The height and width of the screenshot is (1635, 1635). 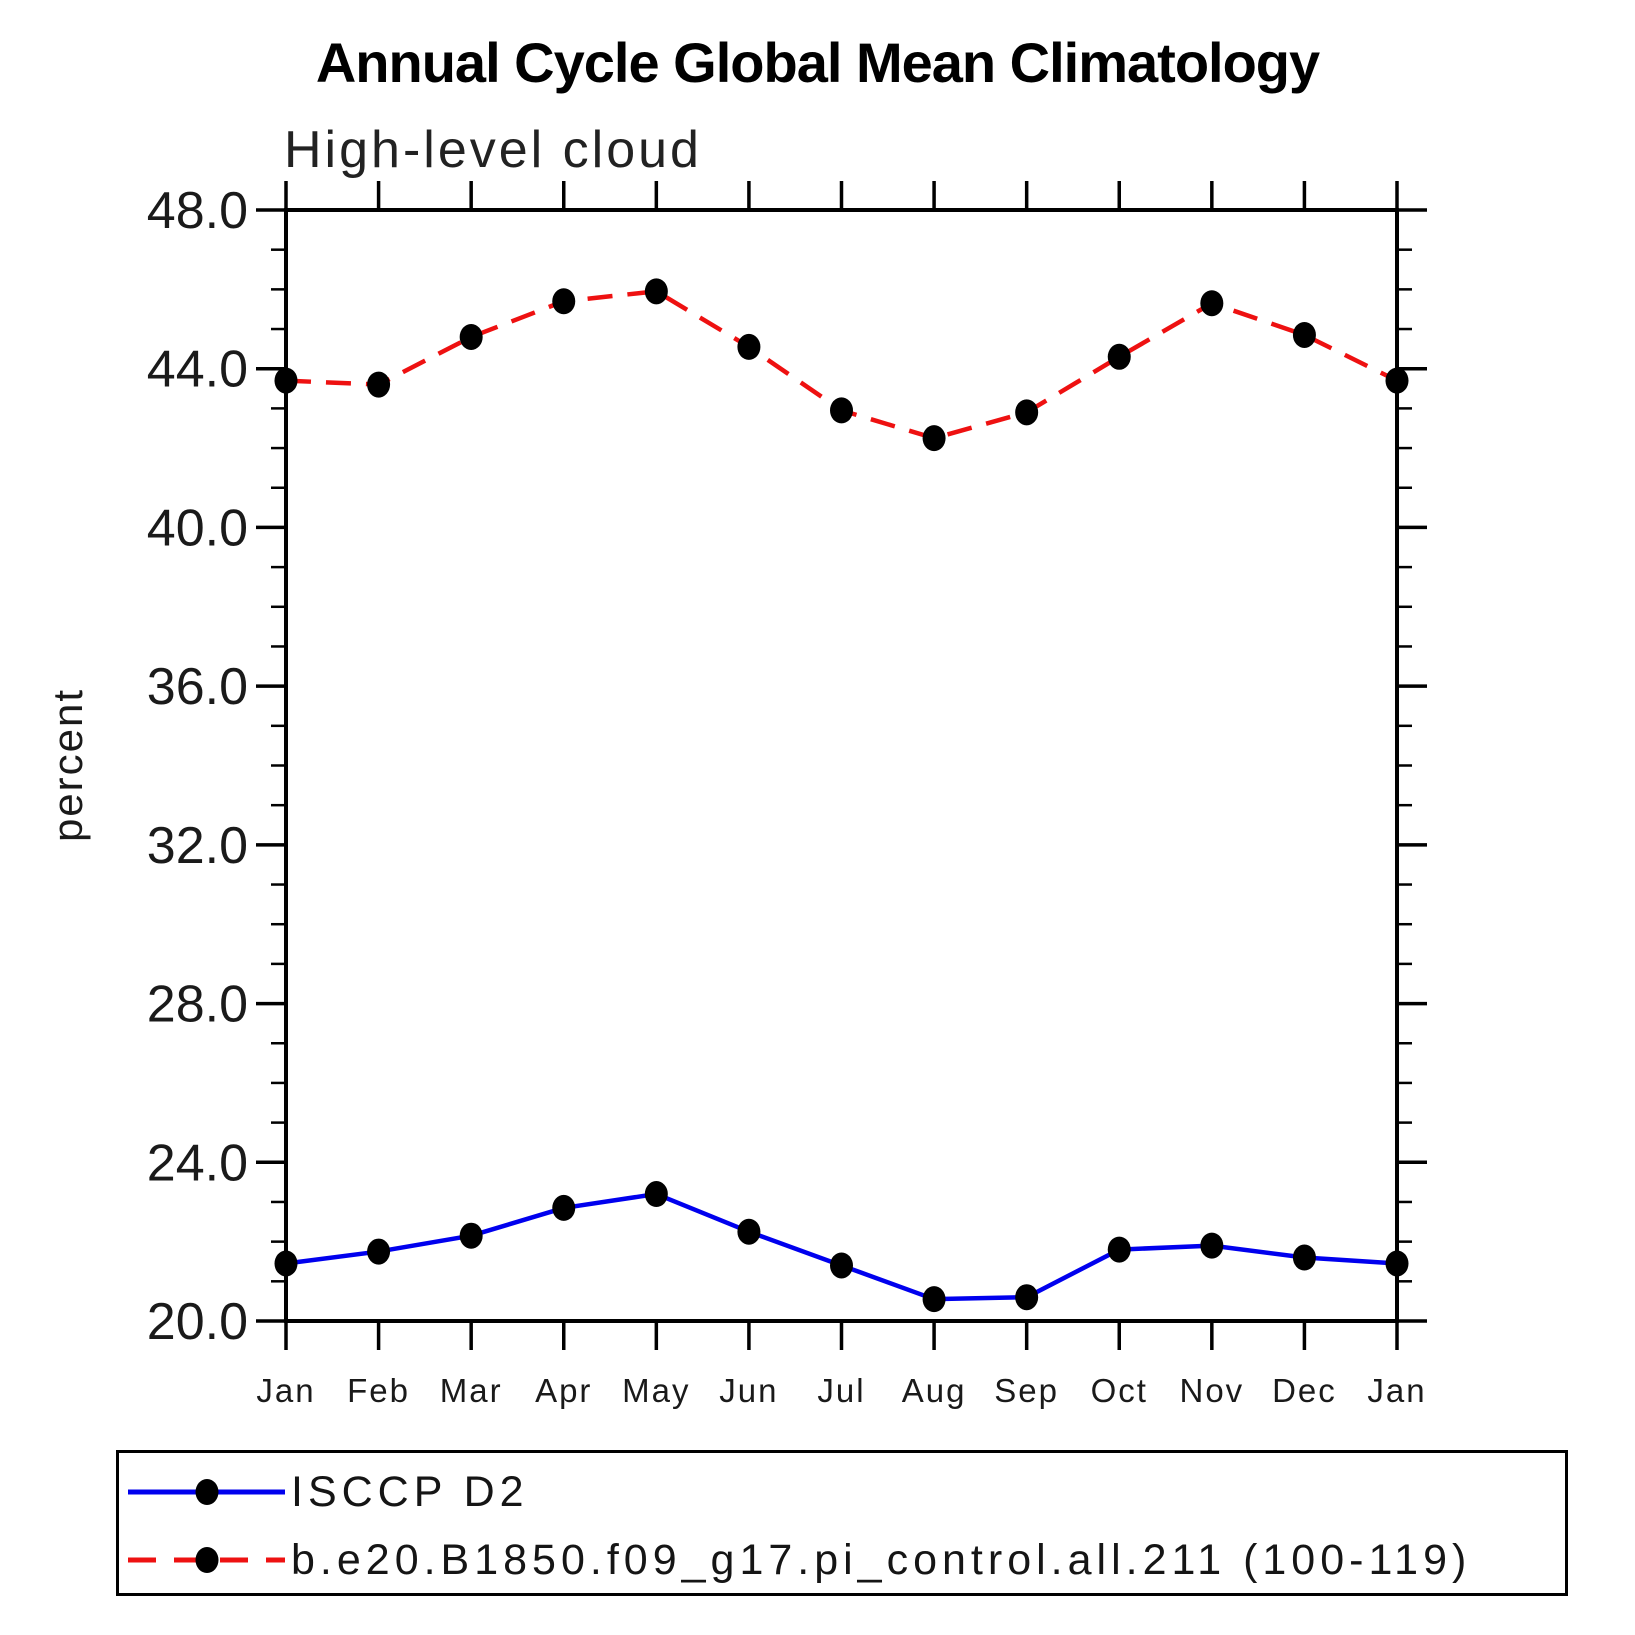 What do you see at coordinates (1304, 1390) in the screenshot?
I see `x-tick-label: Dec` at bounding box center [1304, 1390].